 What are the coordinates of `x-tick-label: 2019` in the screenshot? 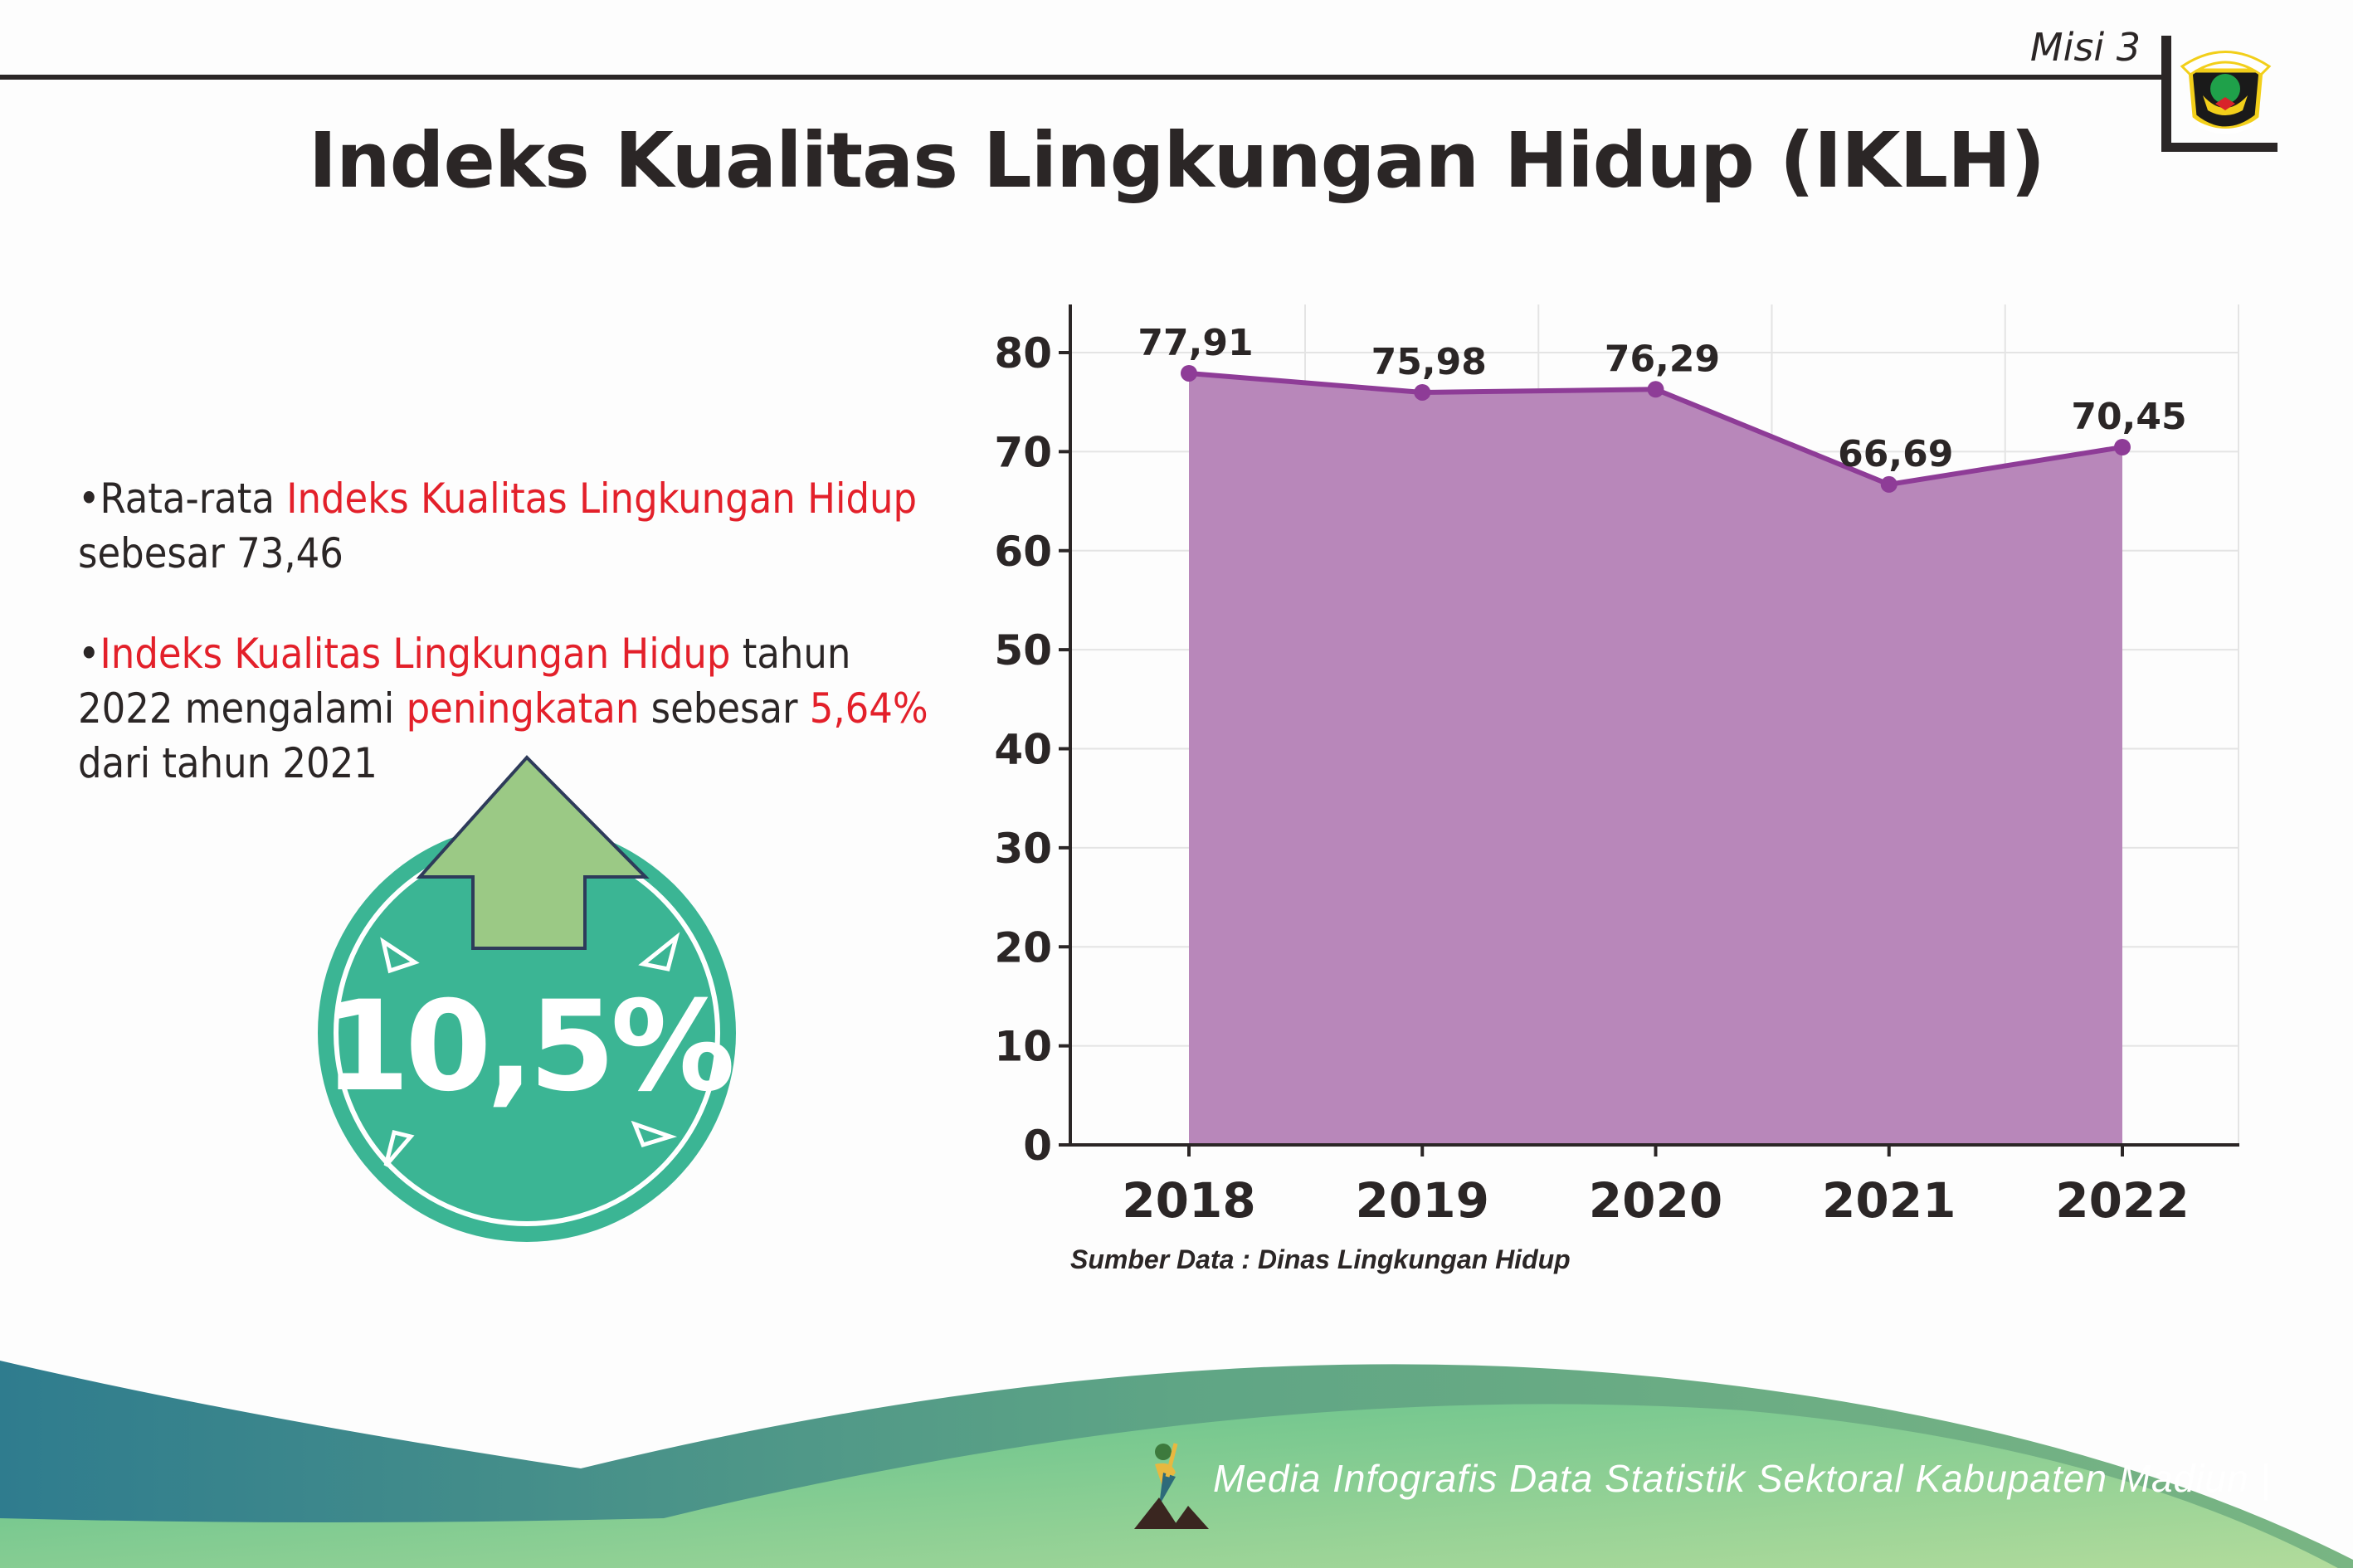 It's located at (1422, 1200).